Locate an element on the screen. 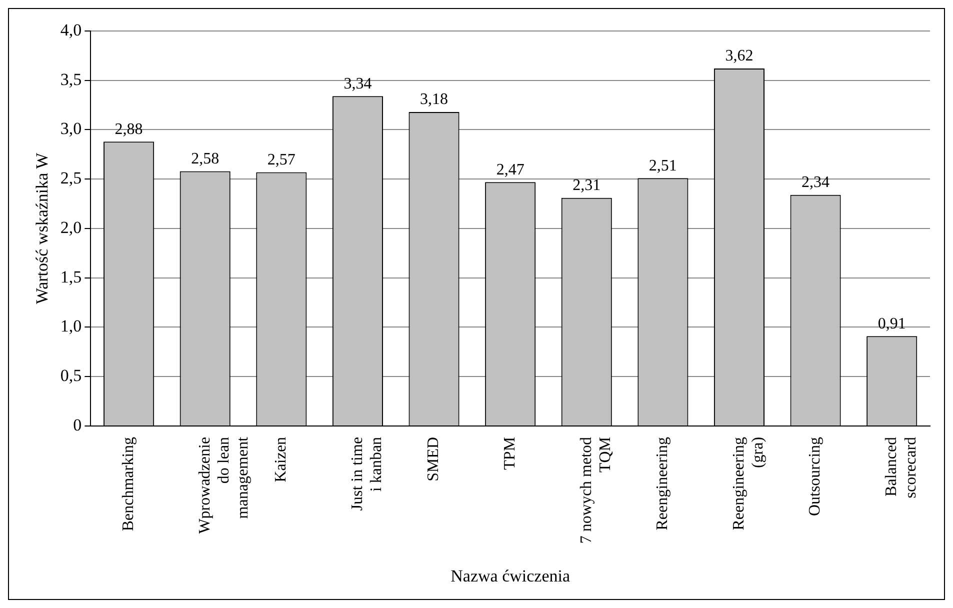 This screenshot has height=608, width=953. data-label: 3,62 is located at coordinates (739, 56).